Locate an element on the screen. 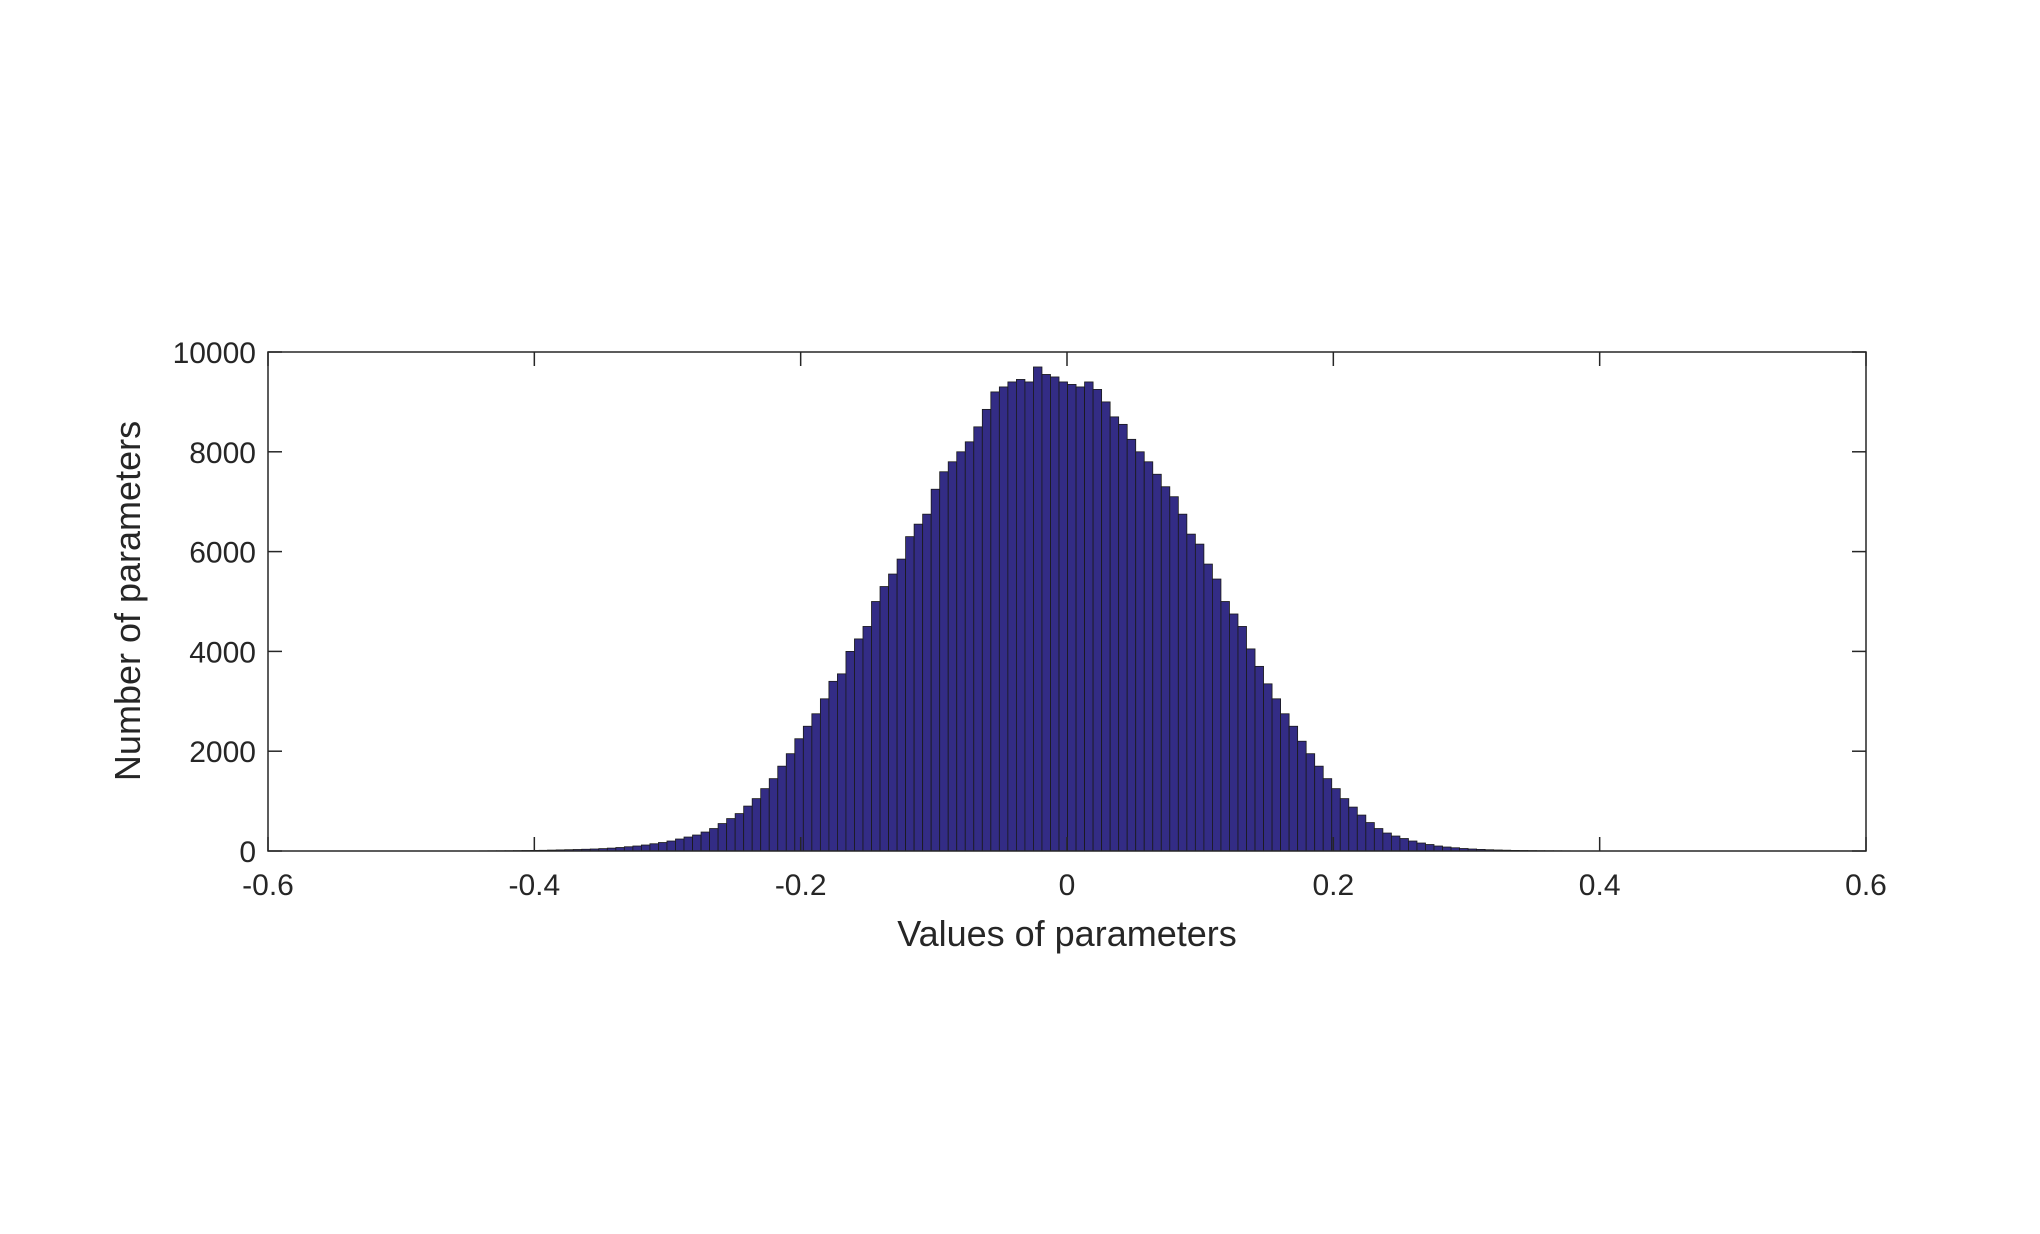 The width and height of the screenshot is (2040, 1234). x-tick-label: -0.2 is located at coordinates (801, 885).